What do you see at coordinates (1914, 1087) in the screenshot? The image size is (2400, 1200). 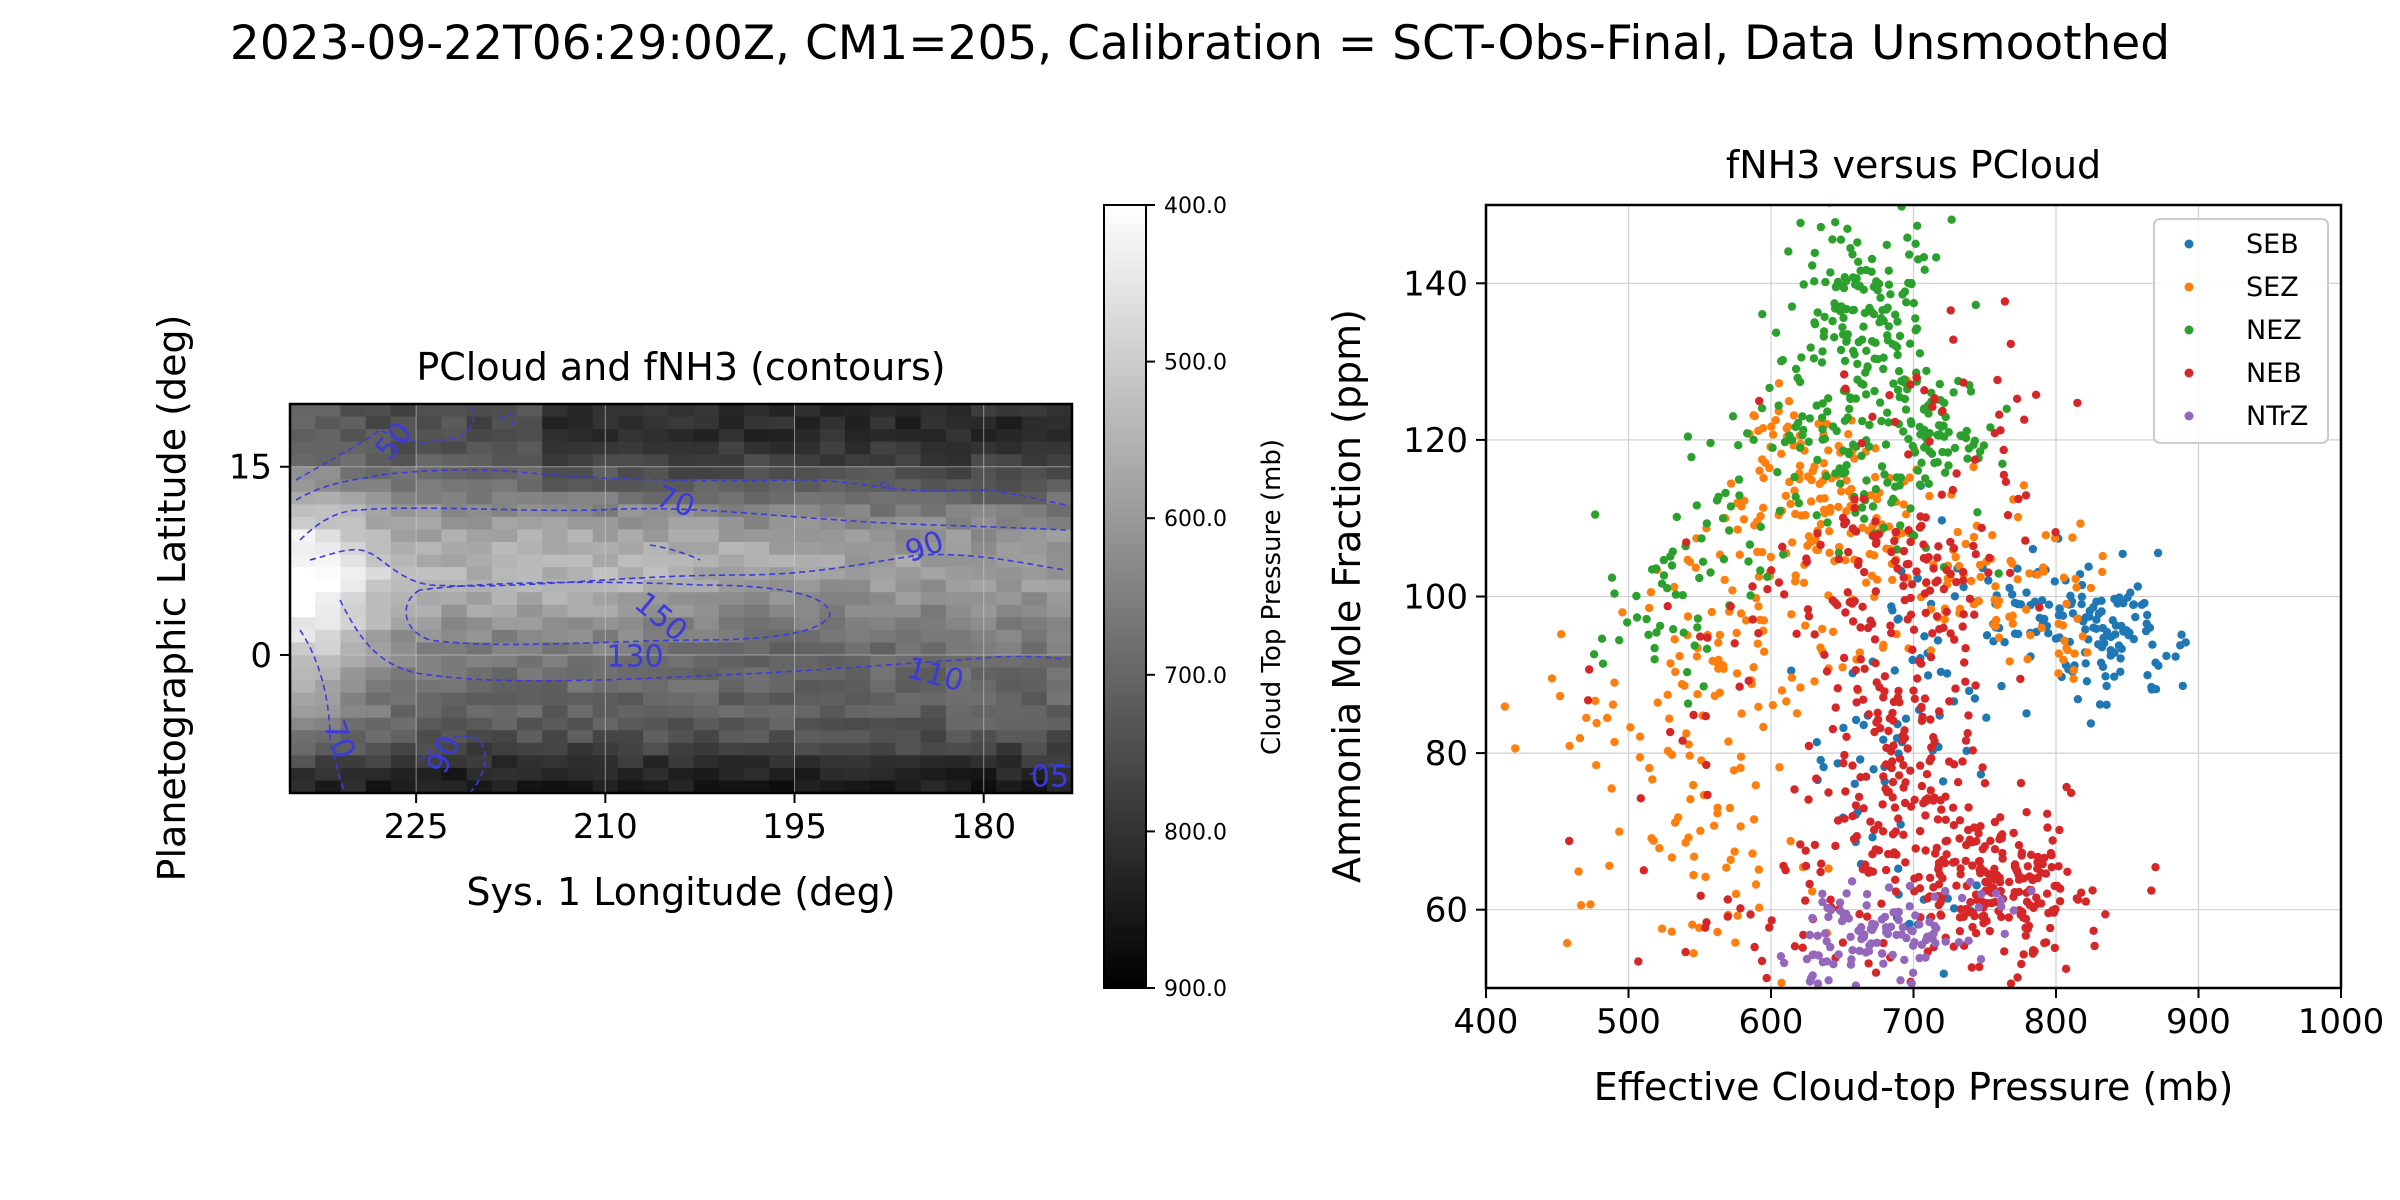 I see `scatter-xlabel: Effective Cloud-top Pressure (mb)` at bounding box center [1914, 1087].